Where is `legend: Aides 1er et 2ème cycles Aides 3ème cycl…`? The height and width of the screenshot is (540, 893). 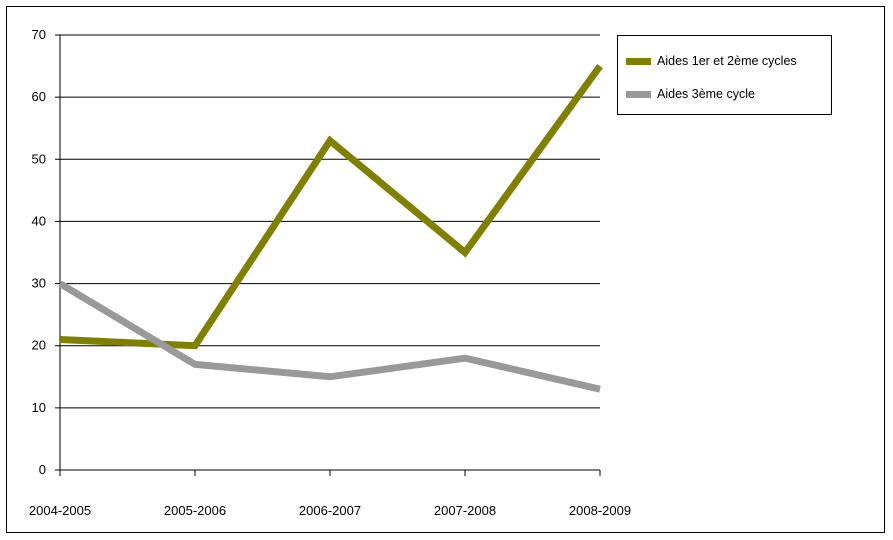 legend: Aides 1er et 2ème cycles Aides 3ème cycl… is located at coordinates (724, 75).